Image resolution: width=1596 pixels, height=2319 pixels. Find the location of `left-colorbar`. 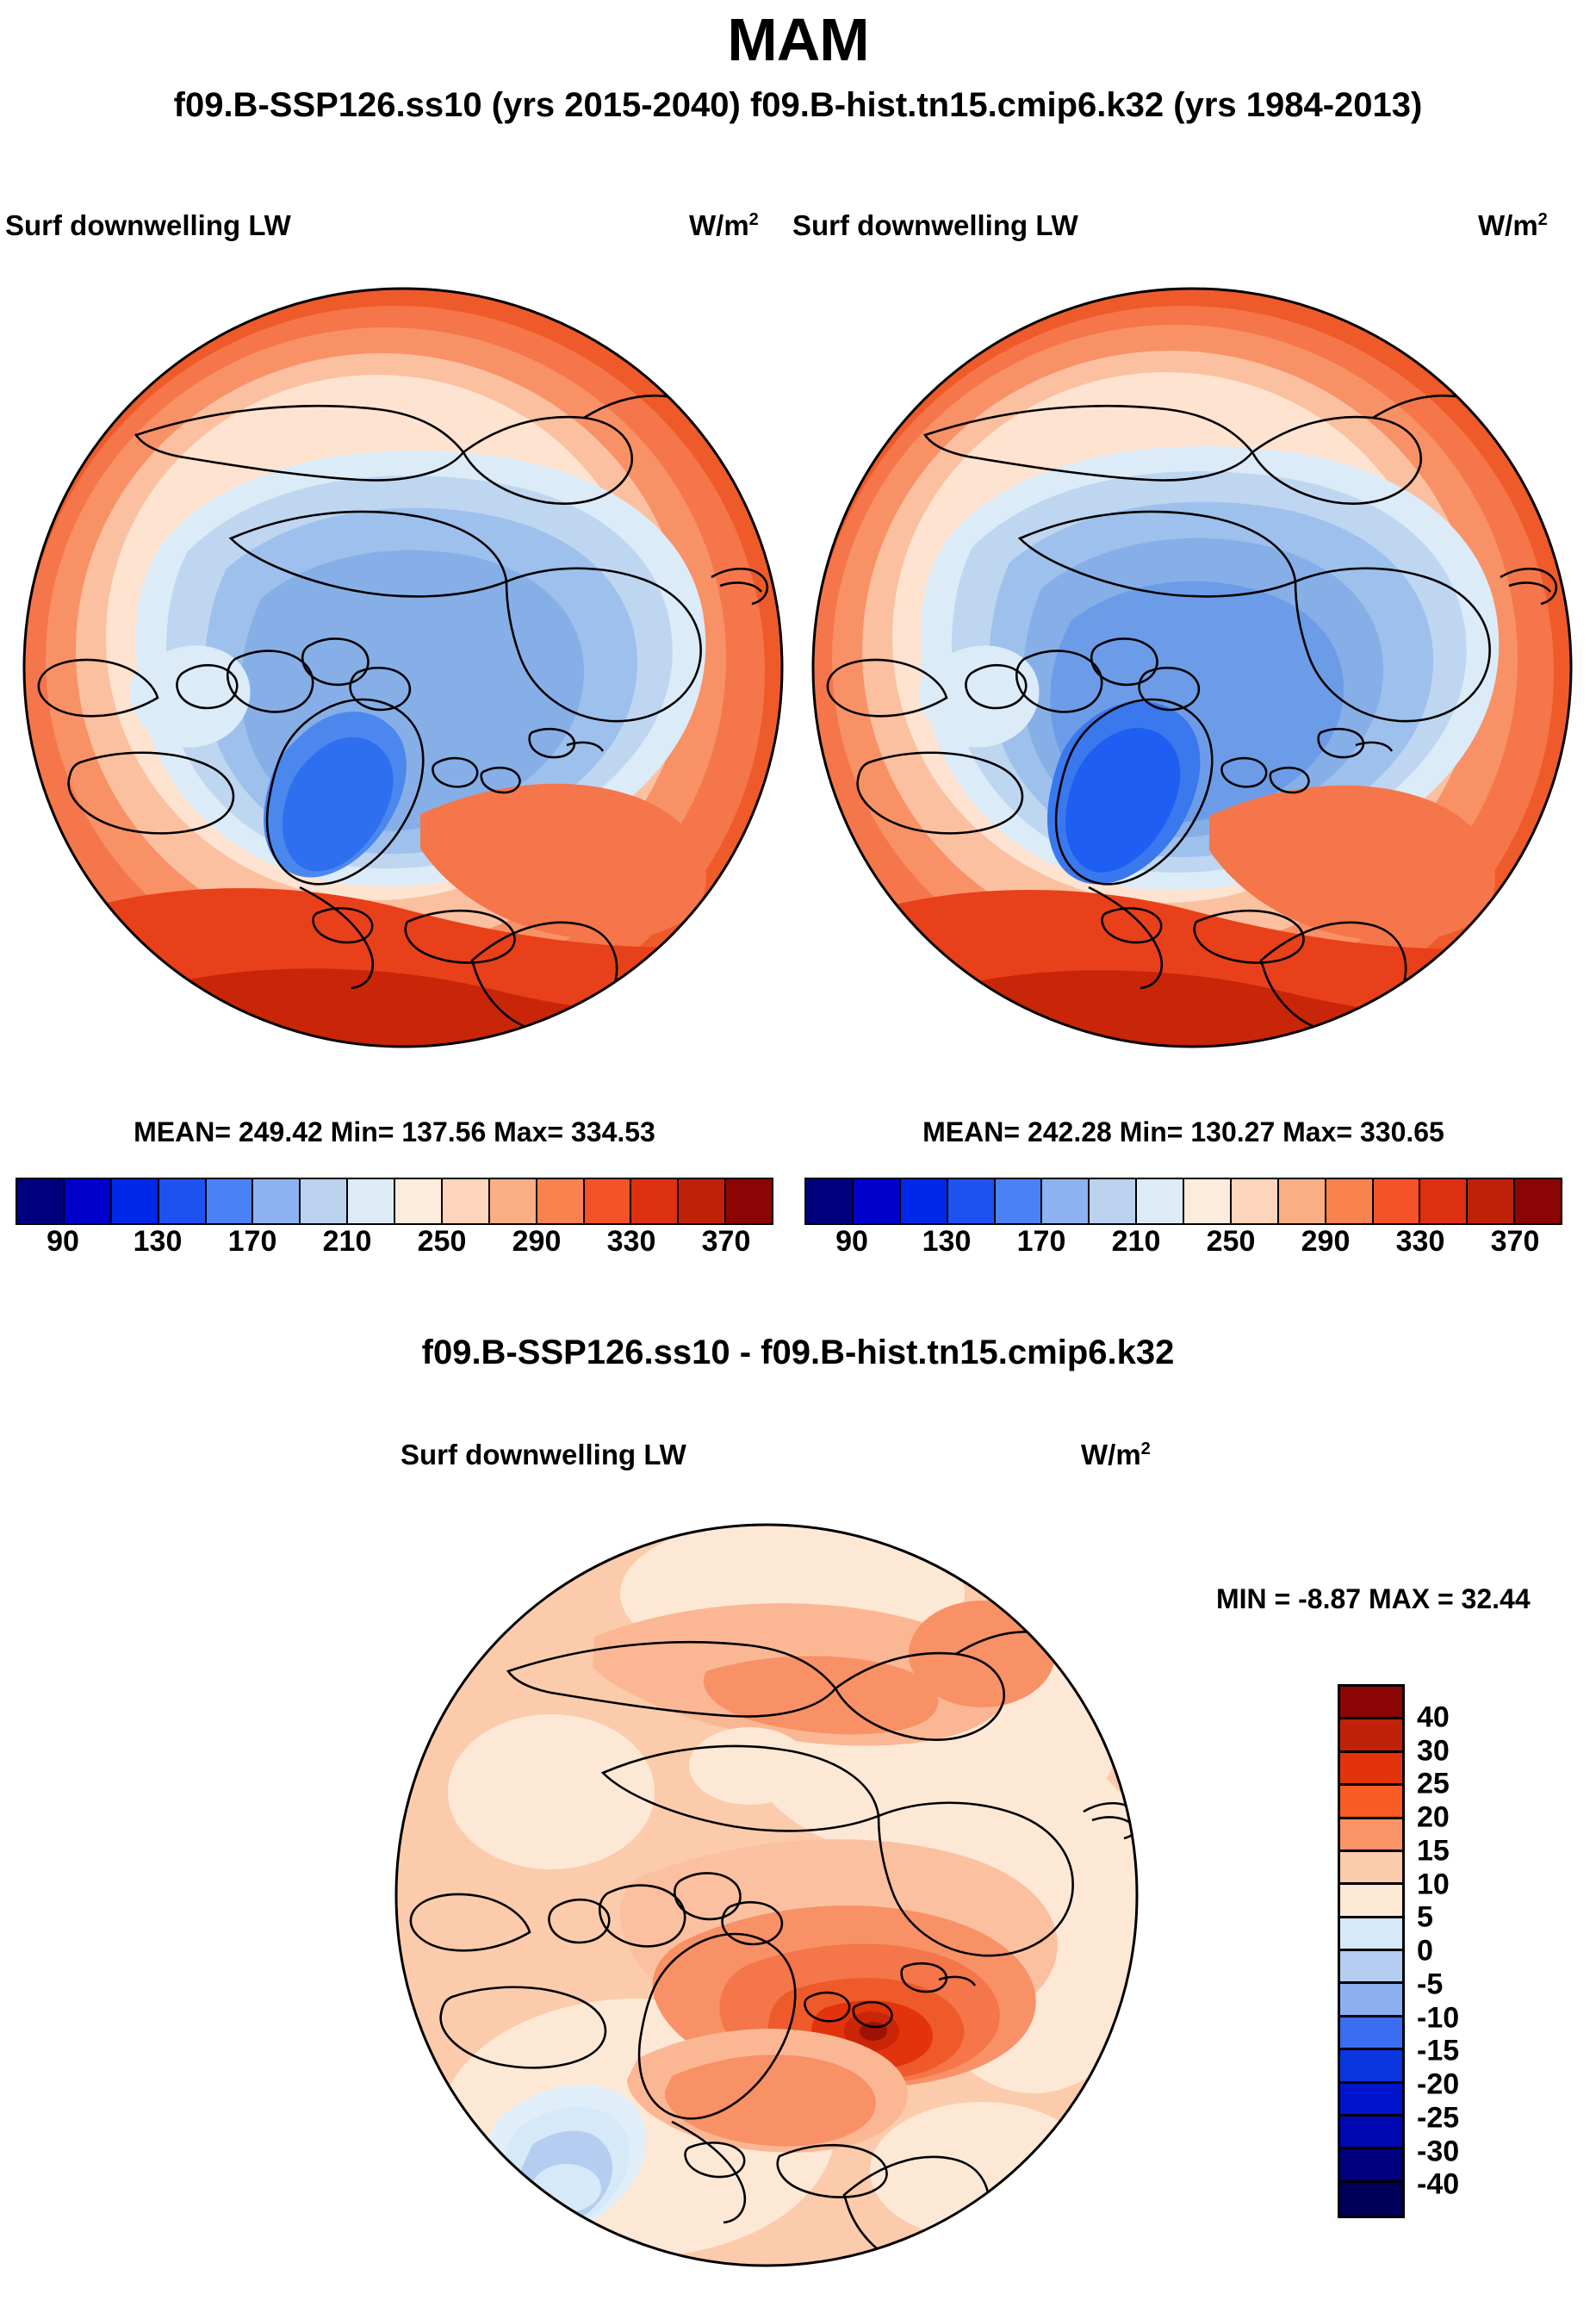

left-colorbar is located at coordinates (394, 1201).